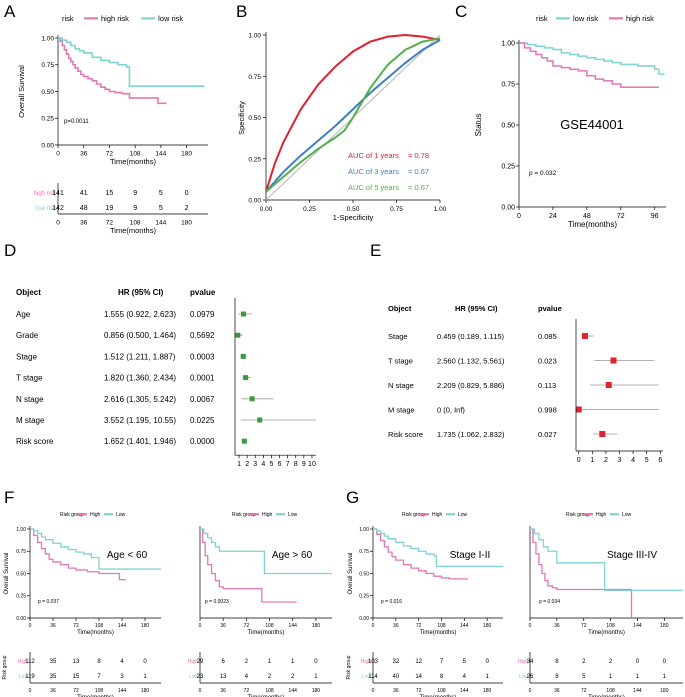 Image resolution: width=685 pixels, height=697 pixels. Describe the element at coordinates (530, 662) in the screenshot. I see `risk-table-count: 34` at that location.